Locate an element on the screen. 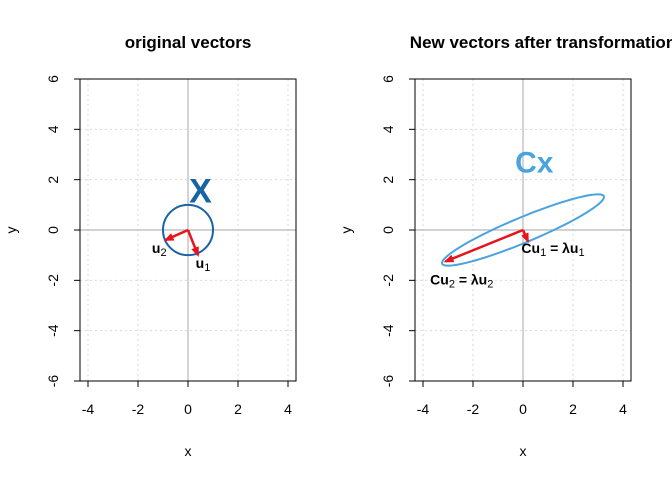  label-x: X is located at coordinates (200, 191).